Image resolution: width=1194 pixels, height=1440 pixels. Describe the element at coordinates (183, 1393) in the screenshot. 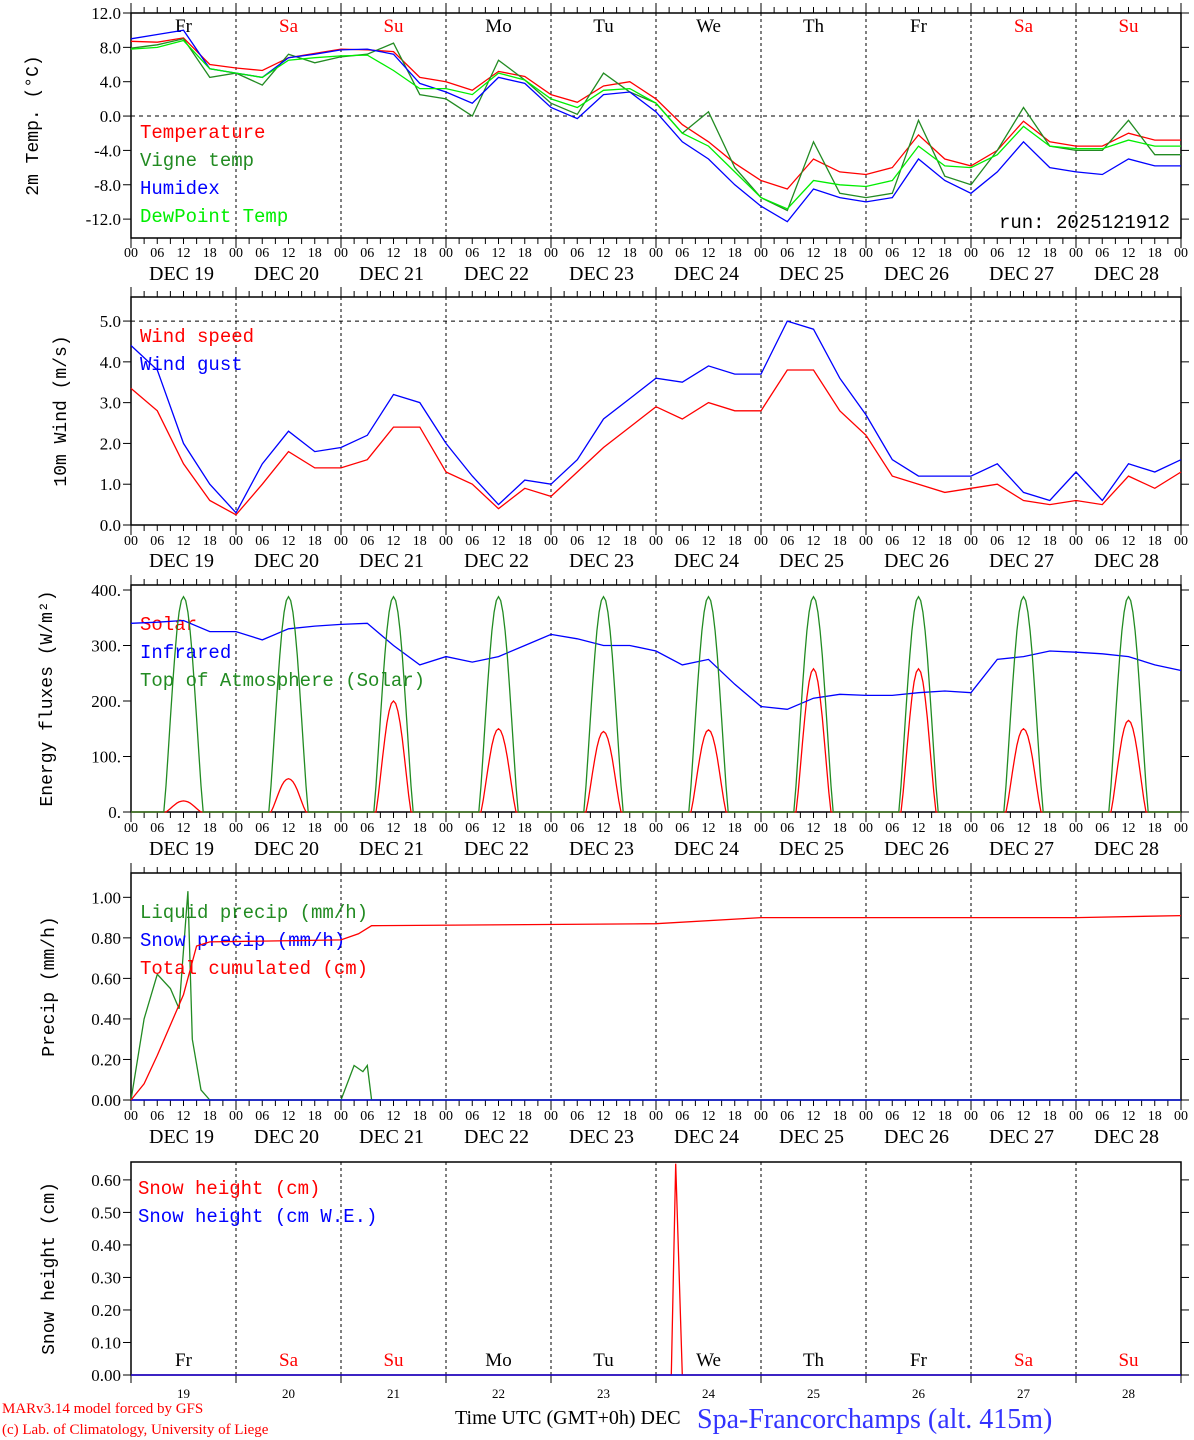

I see `day-number-label: 19` at that location.